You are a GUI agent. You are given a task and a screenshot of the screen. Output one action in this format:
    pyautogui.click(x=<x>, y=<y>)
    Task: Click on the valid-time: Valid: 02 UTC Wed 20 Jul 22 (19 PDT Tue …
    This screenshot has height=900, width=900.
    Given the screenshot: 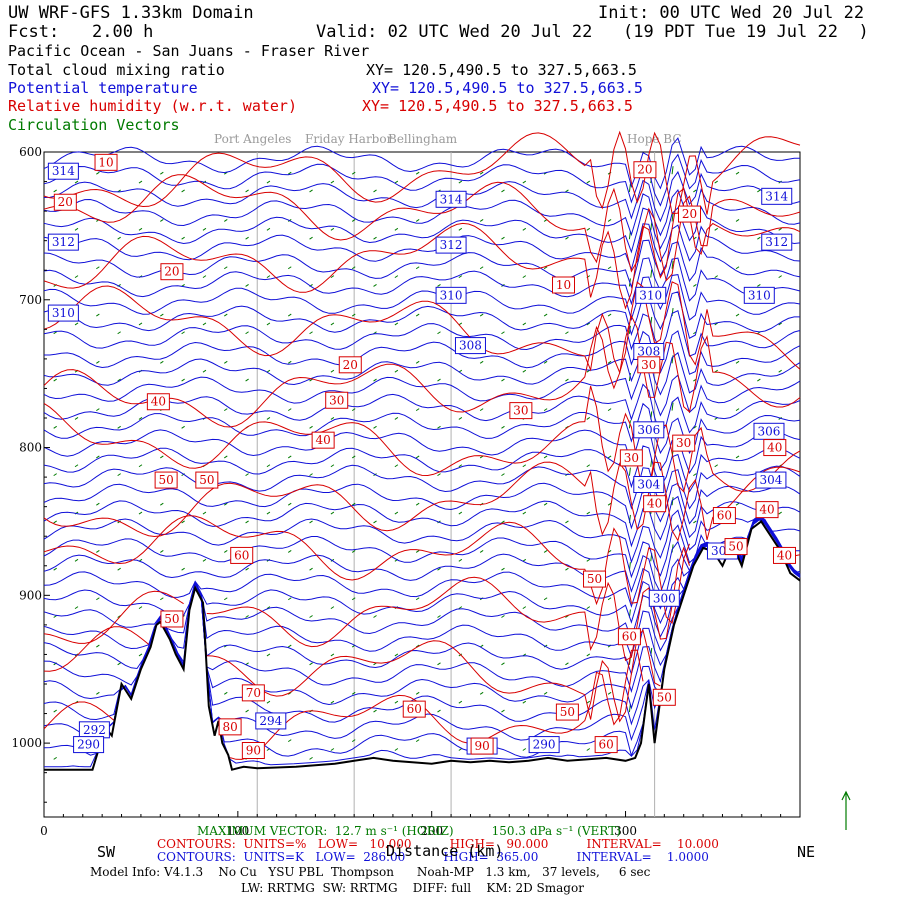 What is the action you would take?
    pyautogui.click(x=592, y=32)
    